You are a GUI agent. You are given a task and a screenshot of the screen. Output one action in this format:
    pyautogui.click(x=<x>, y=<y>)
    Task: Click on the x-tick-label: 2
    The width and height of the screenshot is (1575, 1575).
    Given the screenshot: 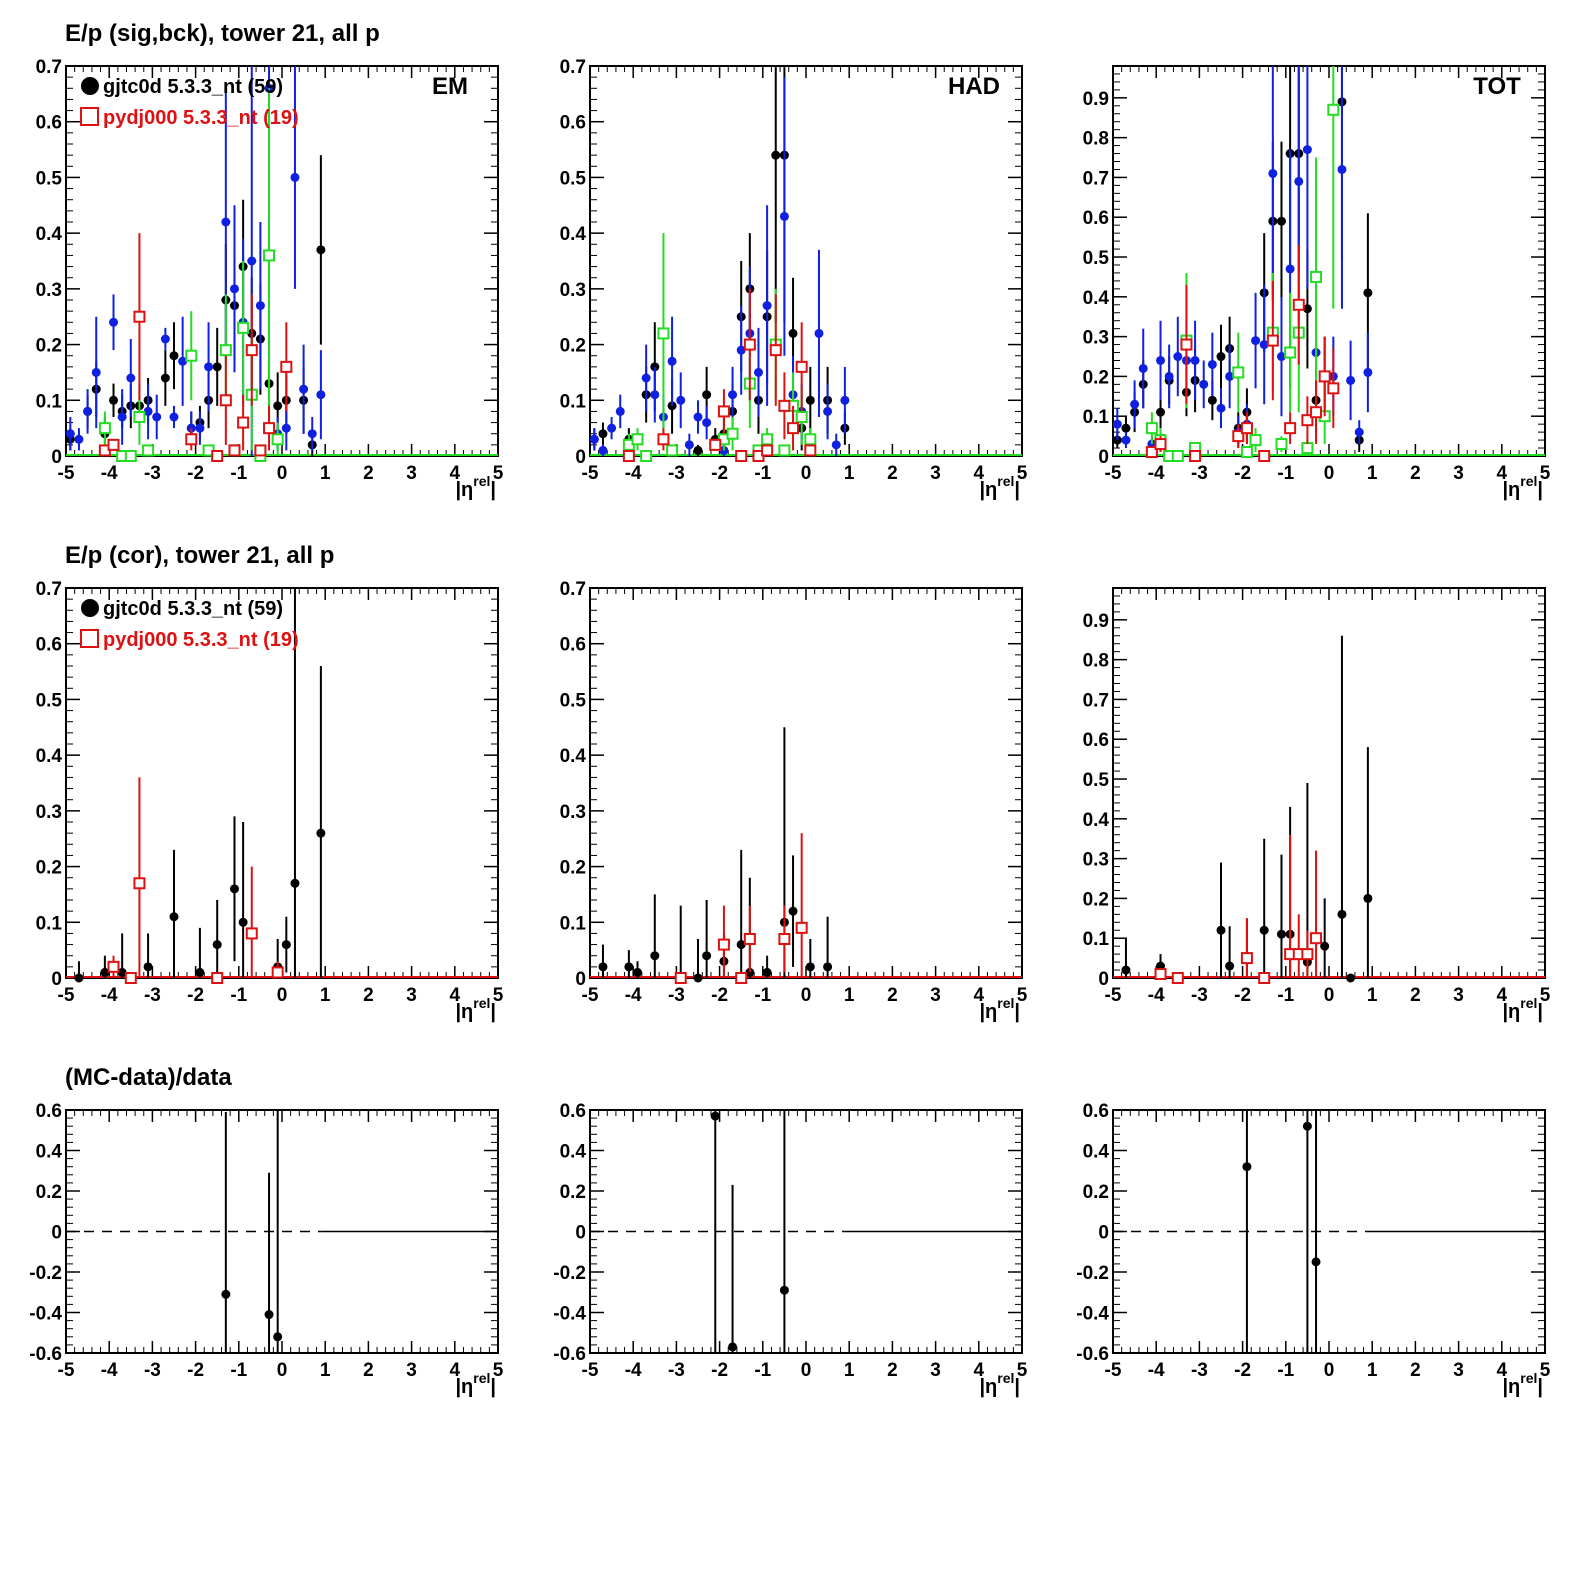 What is the action you would take?
    pyautogui.click(x=1415, y=995)
    